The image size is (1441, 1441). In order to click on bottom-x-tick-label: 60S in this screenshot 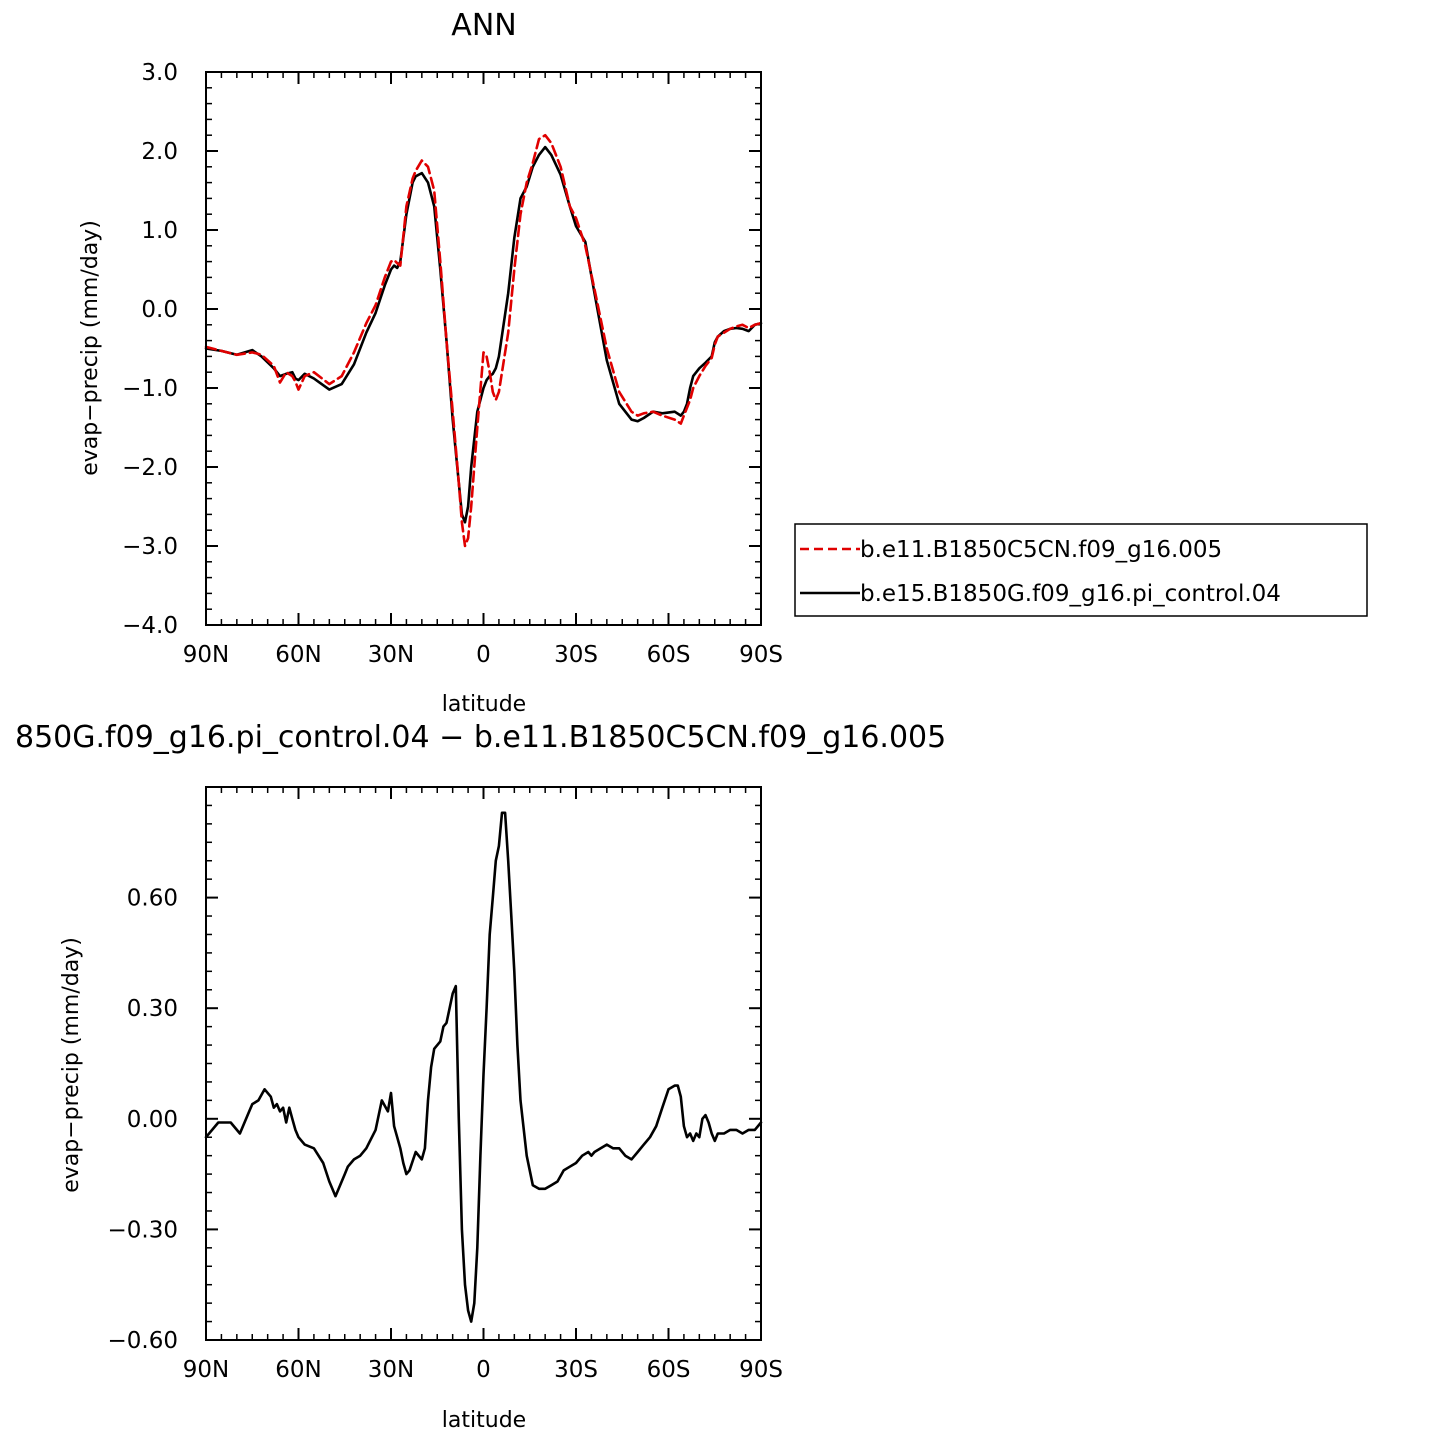, I will do `click(669, 1370)`.